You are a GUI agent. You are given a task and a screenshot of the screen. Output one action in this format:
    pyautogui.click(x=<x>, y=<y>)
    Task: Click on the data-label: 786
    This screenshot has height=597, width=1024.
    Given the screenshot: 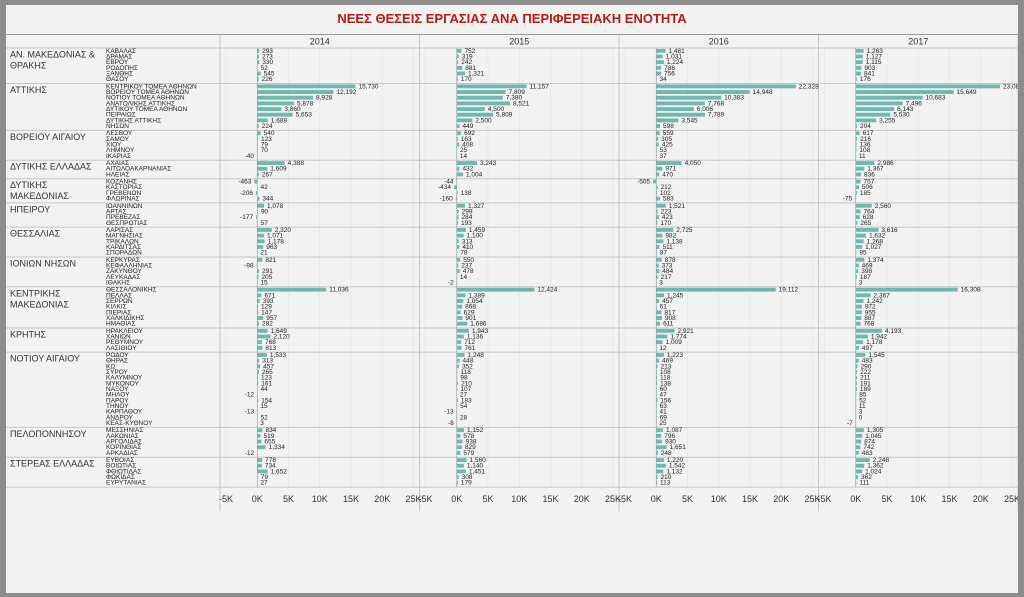 What is the action you would take?
    pyautogui.click(x=669, y=68)
    